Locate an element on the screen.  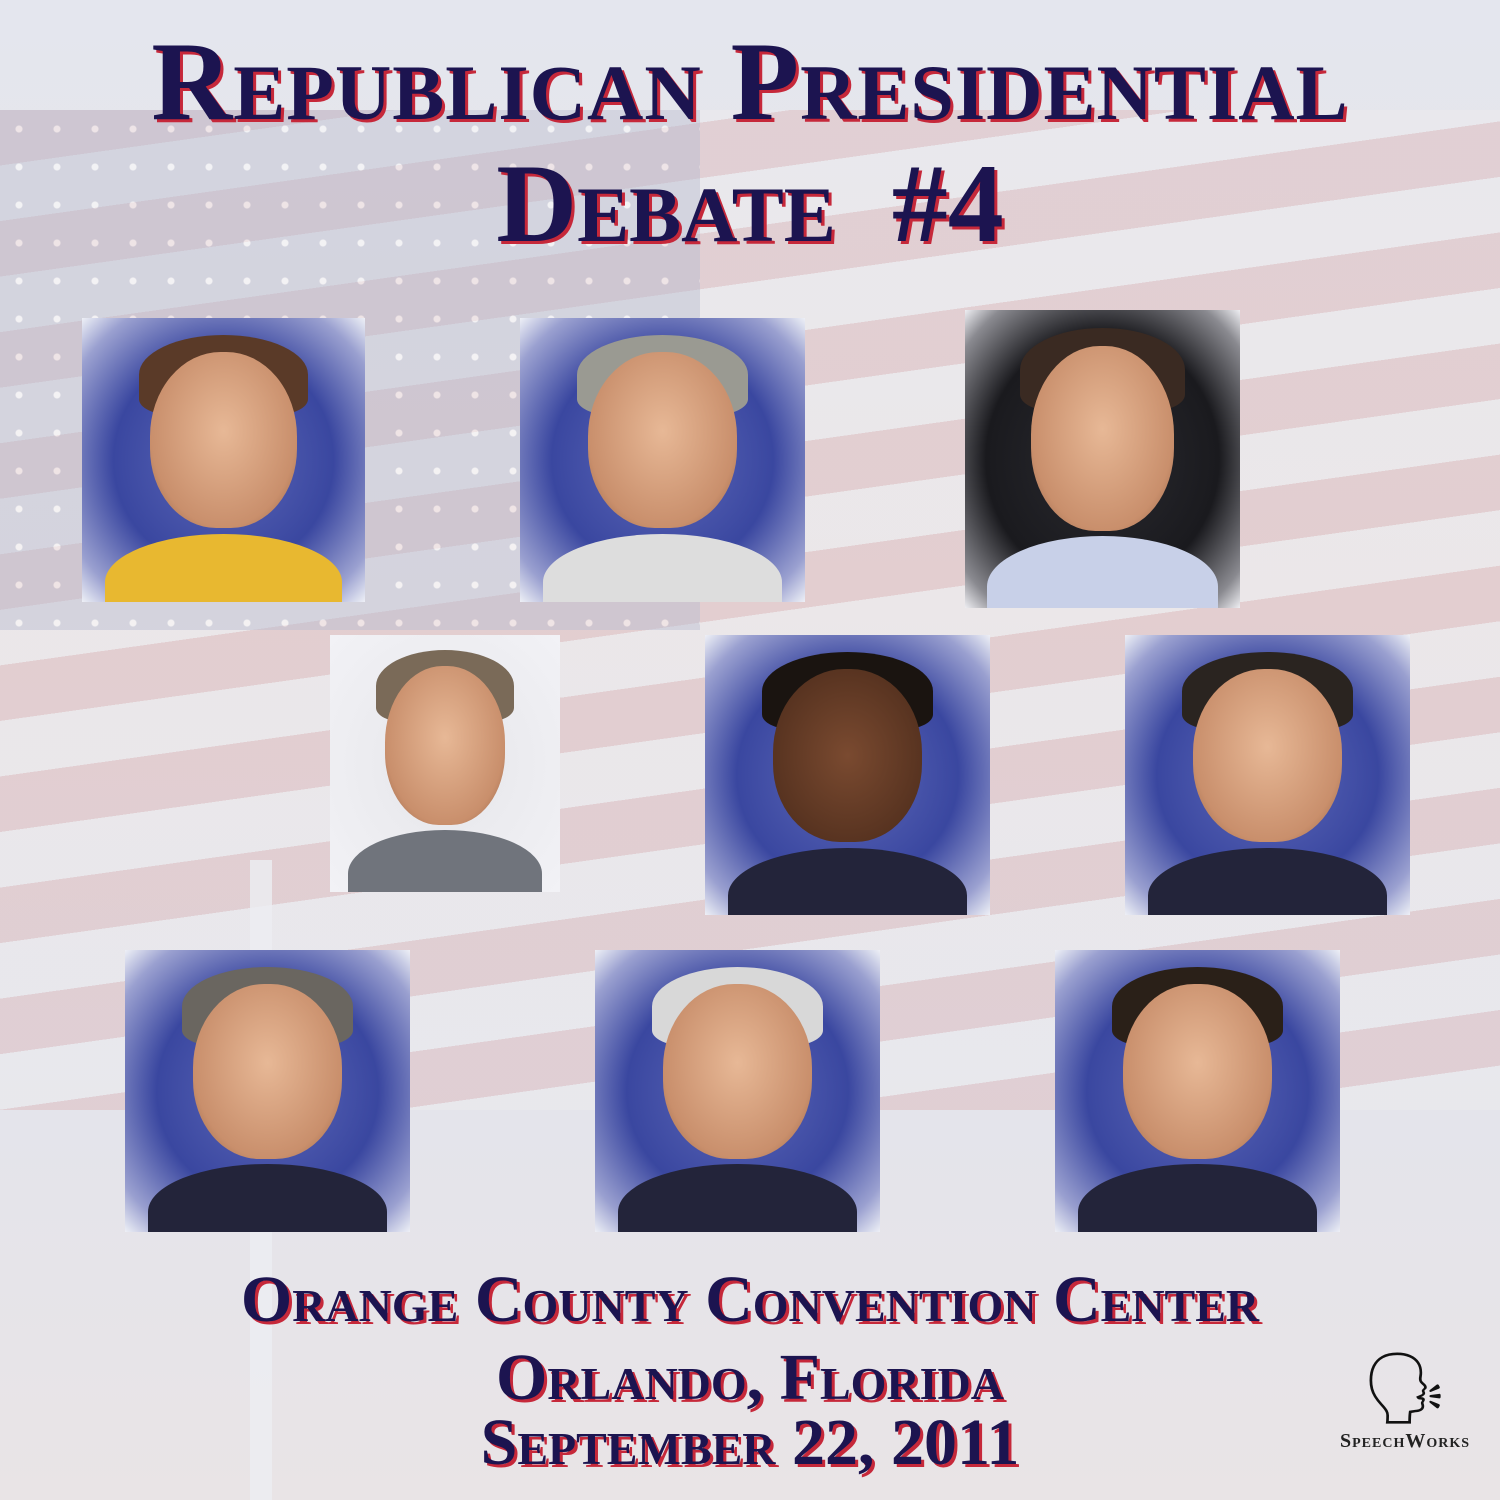
venue-city: Orlando, Florida is located at coordinates (749, 1377).